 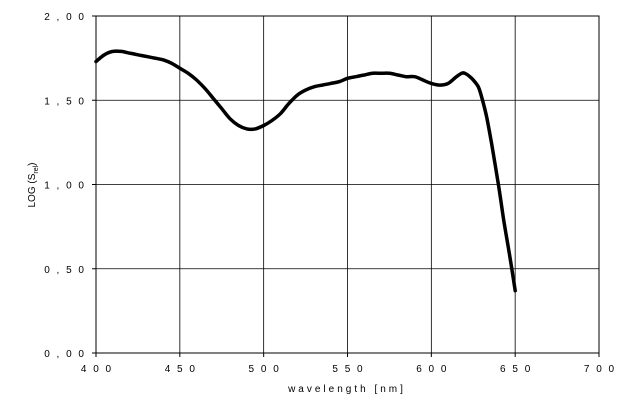 I want to click on svg-text: LOG (Srel), so click(x=33, y=184).